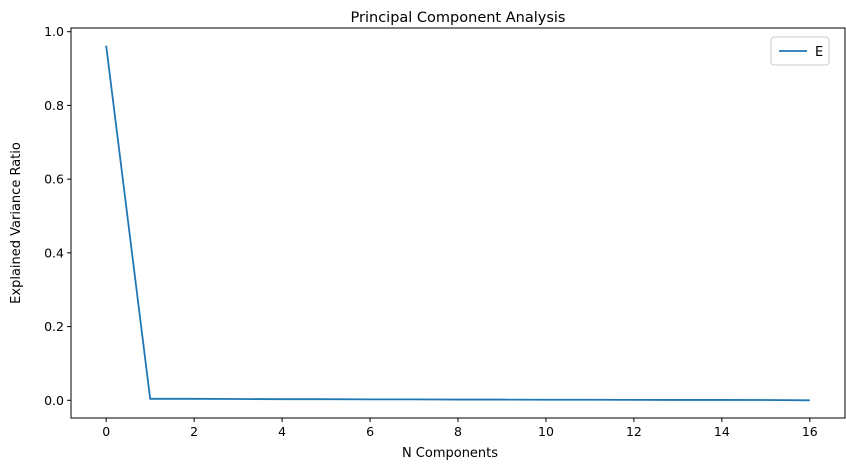 This screenshot has width=846, height=468. What do you see at coordinates (458, 18) in the screenshot?
I see `chart-title: Principal Component Analysis` at bounding box center [458, 18].